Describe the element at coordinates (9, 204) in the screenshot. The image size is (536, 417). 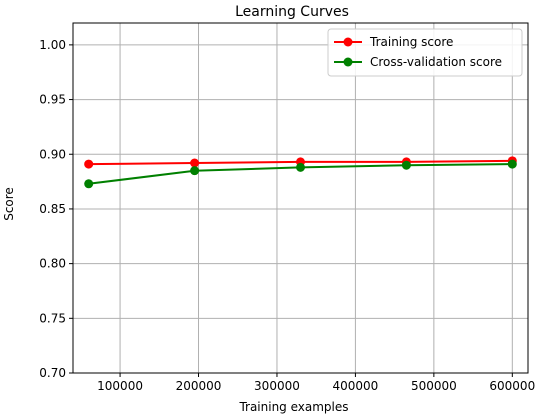
I see `y-axis-title: Score` at that location.